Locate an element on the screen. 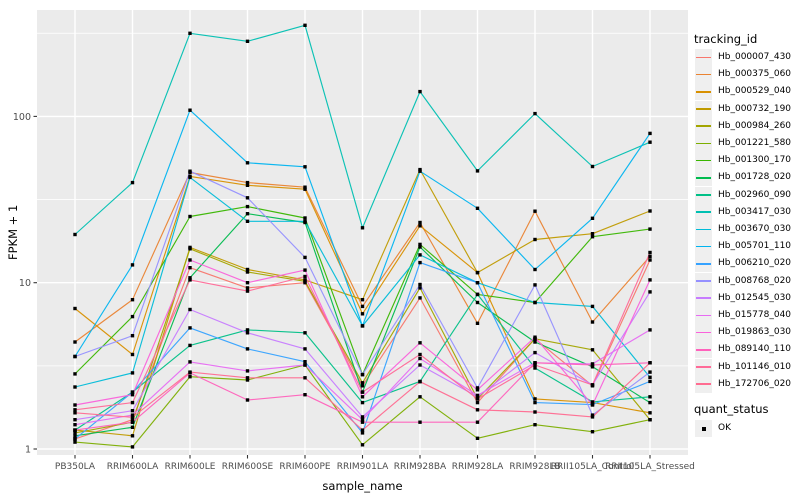 The height and width of the screenshot is (500, 800). legend-item-label: Hb_015778_040 is located at coordinates (755, 315).